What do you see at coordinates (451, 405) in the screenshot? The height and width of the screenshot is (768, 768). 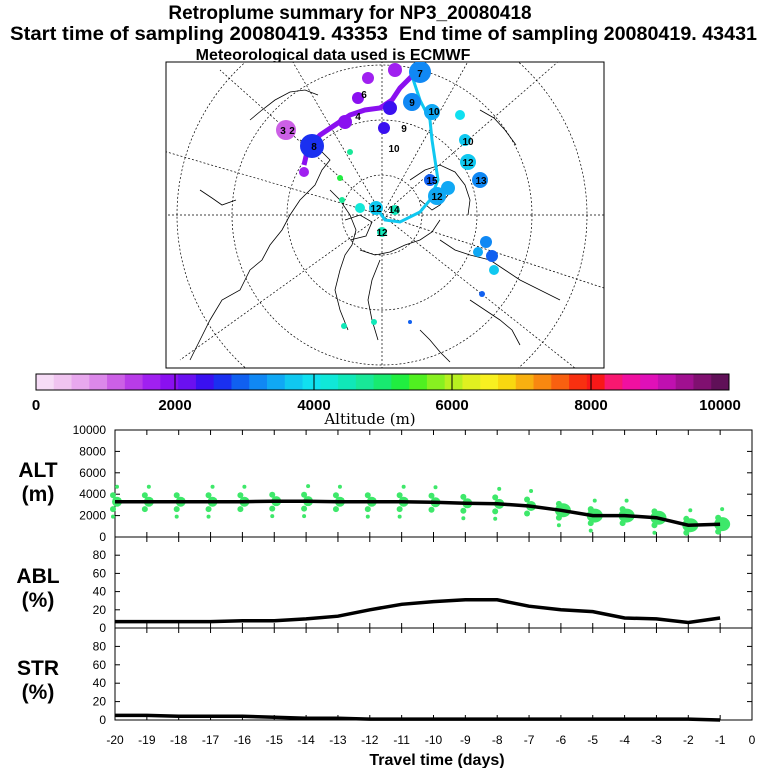 I see `colorbar-tick-label: 6000` at bounding box center [451, 405].